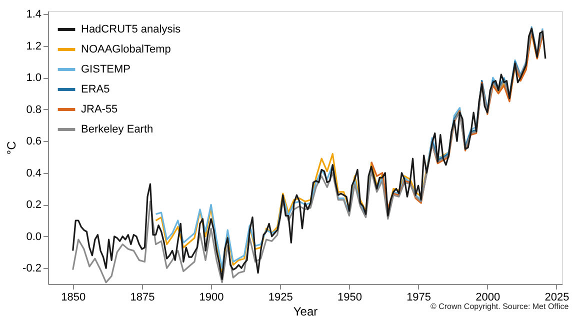 Image resolution: width=579 pixels, height=322 pixels. I want to click on x-tick-label: 1950, so click(349, 298).